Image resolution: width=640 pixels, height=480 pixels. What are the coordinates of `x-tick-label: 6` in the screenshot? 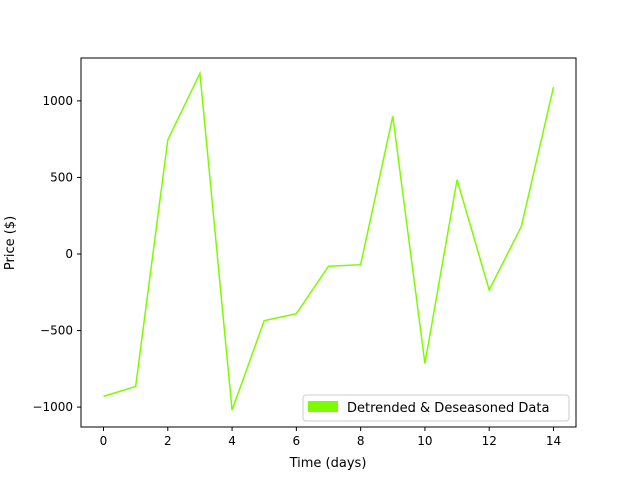 It's located at (297, 441).